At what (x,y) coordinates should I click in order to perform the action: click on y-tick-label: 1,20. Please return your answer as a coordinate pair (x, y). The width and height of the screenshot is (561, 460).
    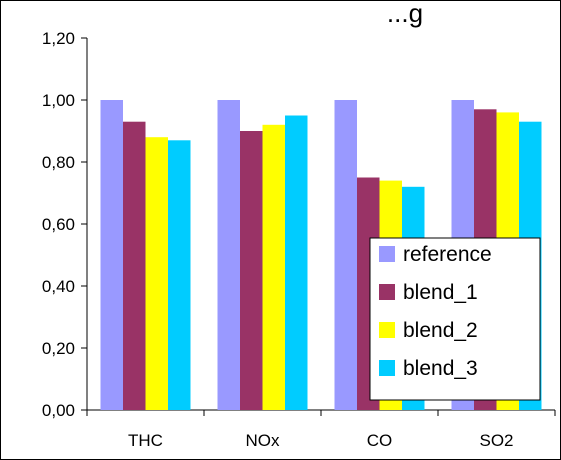
    Looking at the image, I should click on (58, 38).